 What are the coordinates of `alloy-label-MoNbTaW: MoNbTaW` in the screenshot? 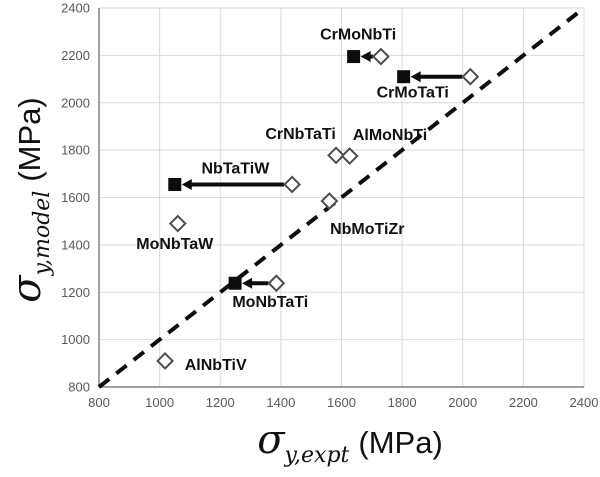 It's located at (175, 244).